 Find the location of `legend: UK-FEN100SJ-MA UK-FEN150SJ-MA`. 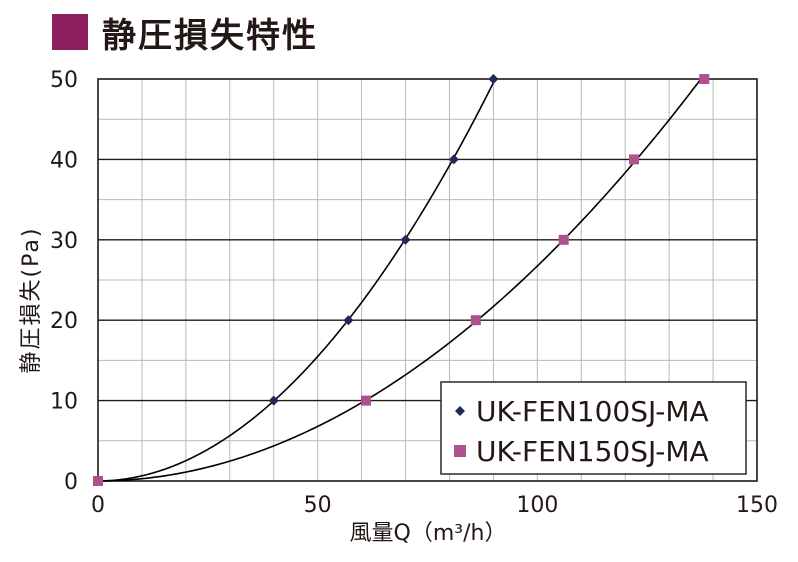

legend: UK-FEN100SJ-MA UK-FEN150SJ-MA is located at coordinates (593, 428).